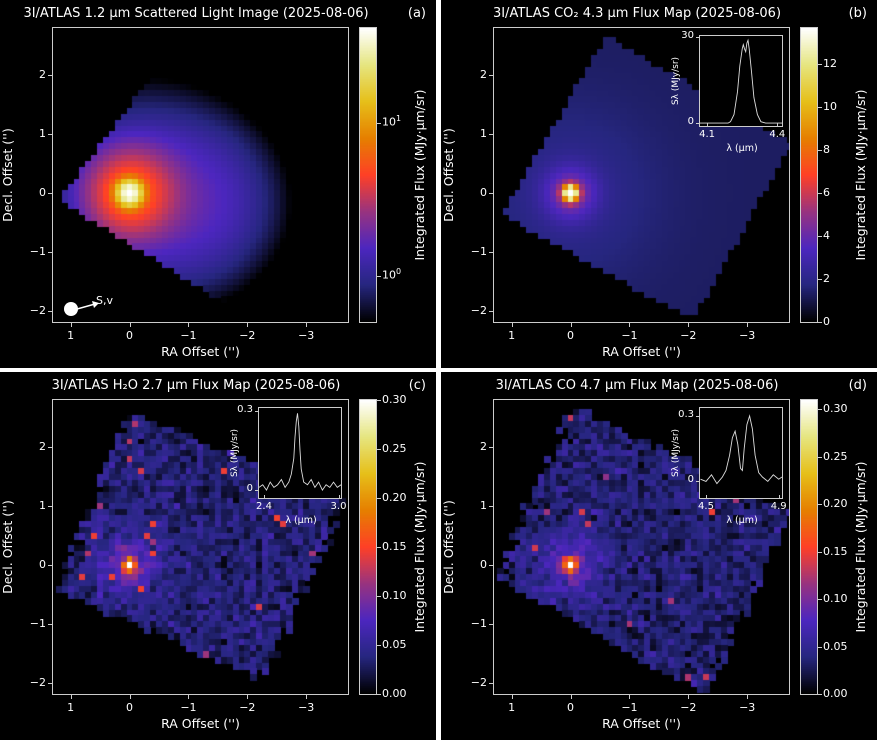 The width and height of the screenshot is (877, 741). I want to click on spectrum-plot, so click(300, 452).